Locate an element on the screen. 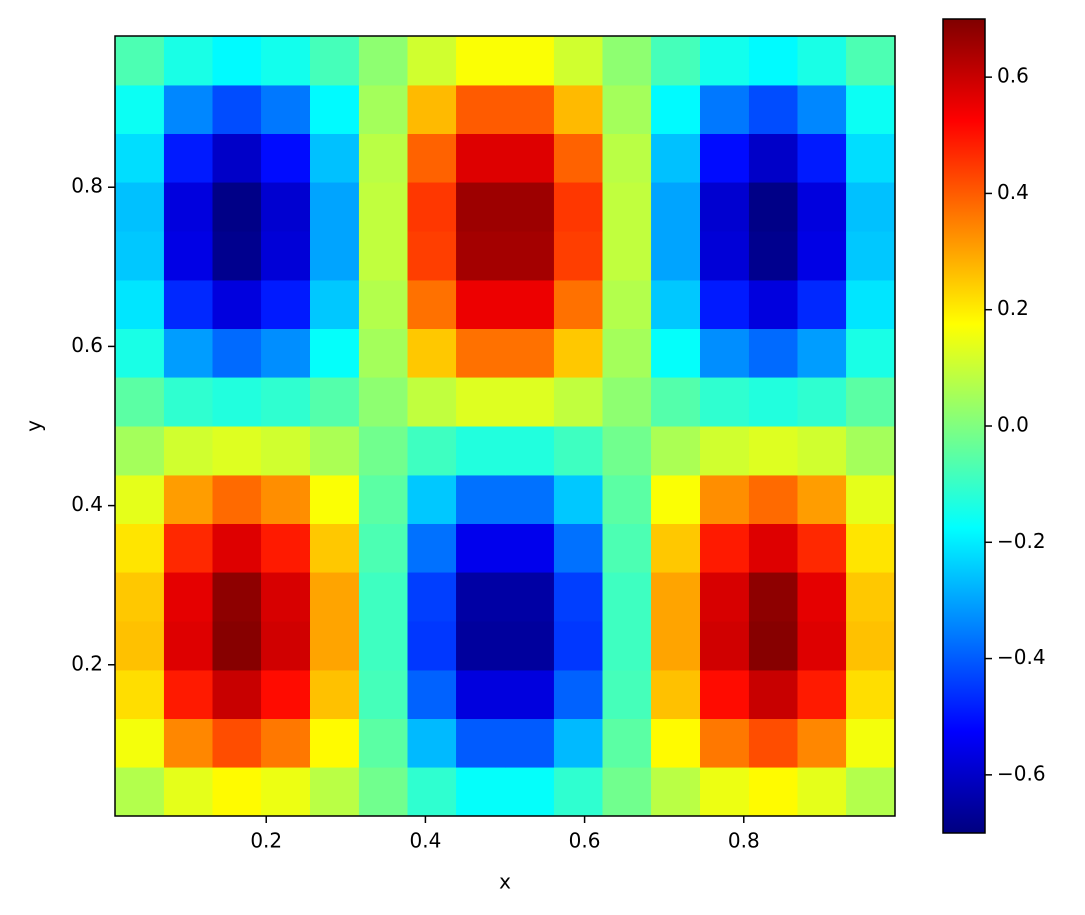 This screenshot has height=915, width=1085. colorbar-tick-label: −0.2 is located at coordinates (1021, 541).